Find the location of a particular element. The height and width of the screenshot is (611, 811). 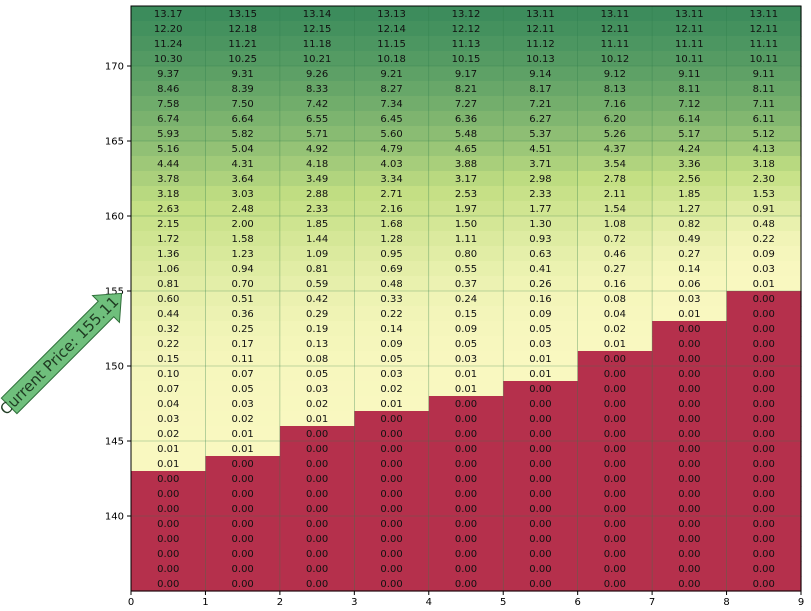

cell-value-label: 1.77 is located at coordinates (540, 209).